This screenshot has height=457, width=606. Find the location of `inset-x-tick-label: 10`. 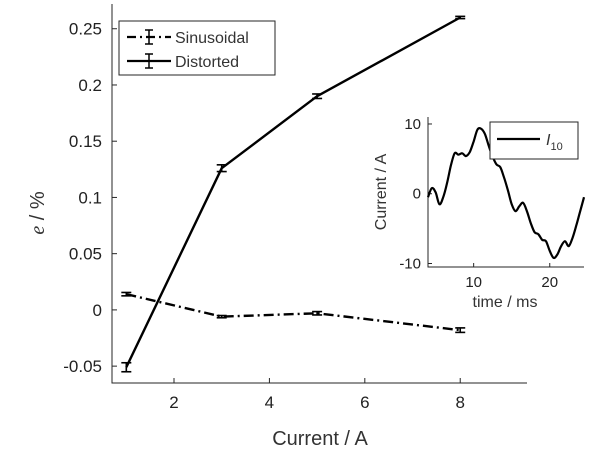

inset-x-tick-label: 10 is located at coordinates (473, 282).